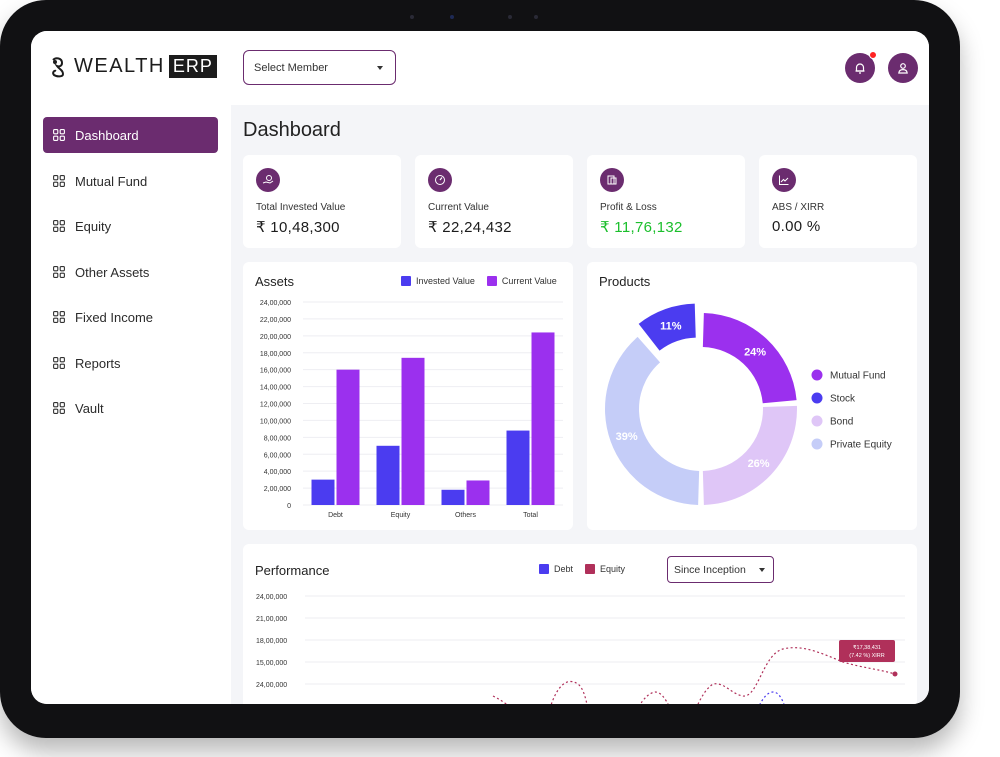  I want to click on performance-title: Performance, so click(292, 570).